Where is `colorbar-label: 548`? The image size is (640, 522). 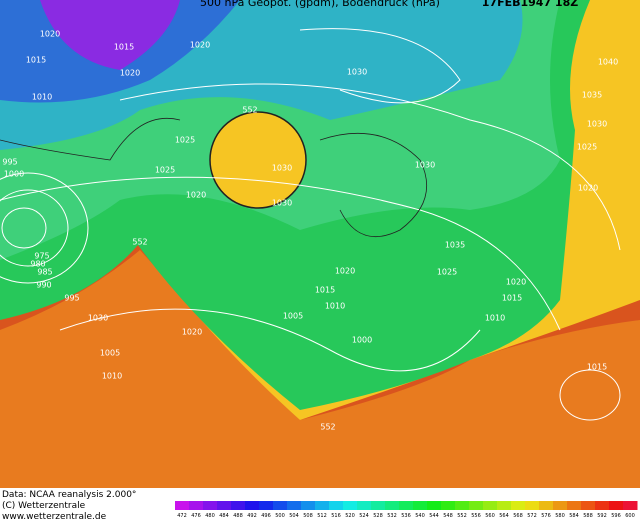 colorbar-label: 548 is located at coordinates (448, 516).